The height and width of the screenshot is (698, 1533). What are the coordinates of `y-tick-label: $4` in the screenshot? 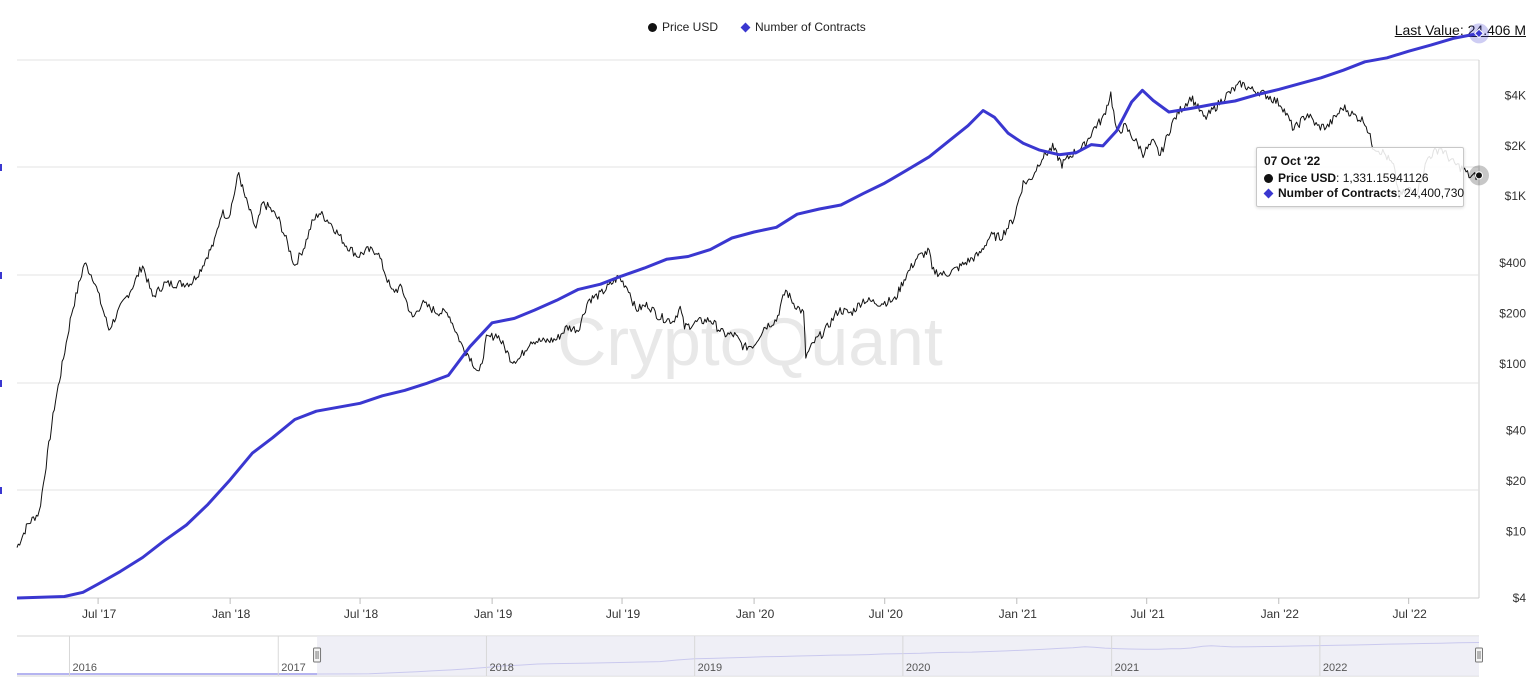 It's located at (1520, 598).